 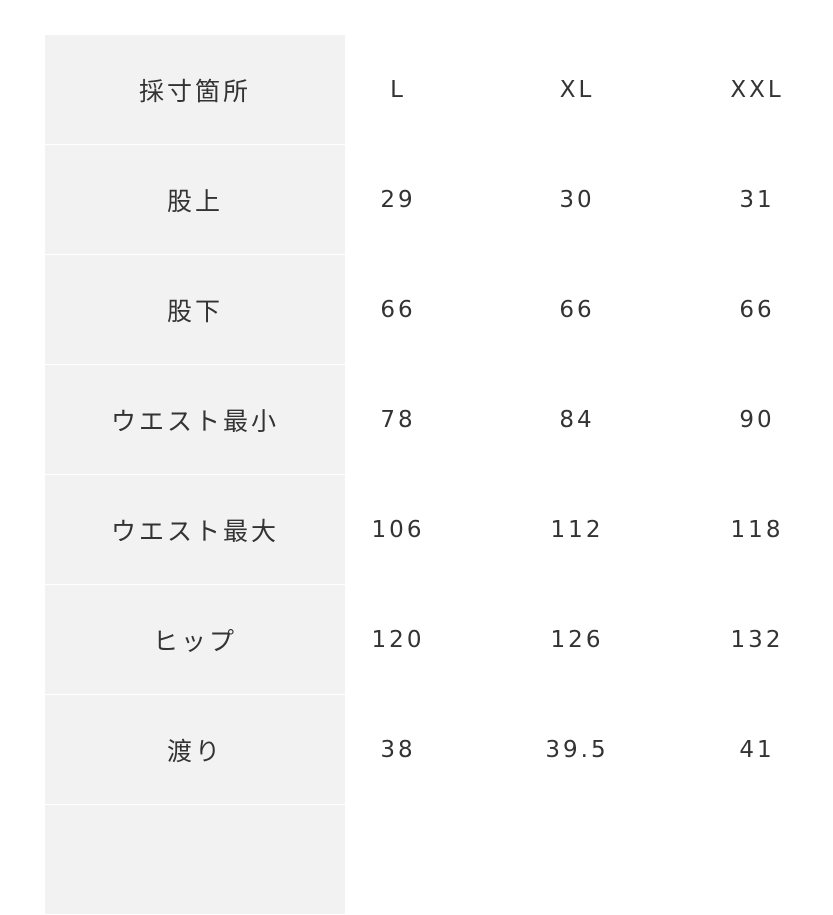 What do you see at coordinates (757, 199) in the screenshot?
I see `cell: 31` at bounding box center [757, 199].